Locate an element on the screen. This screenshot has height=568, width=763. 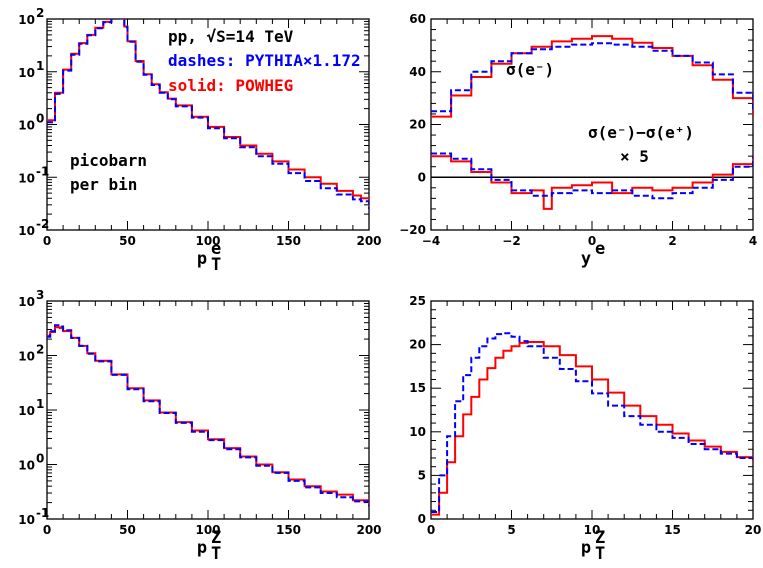
x-tick-label: −4 is located at coordinates (431, 241).